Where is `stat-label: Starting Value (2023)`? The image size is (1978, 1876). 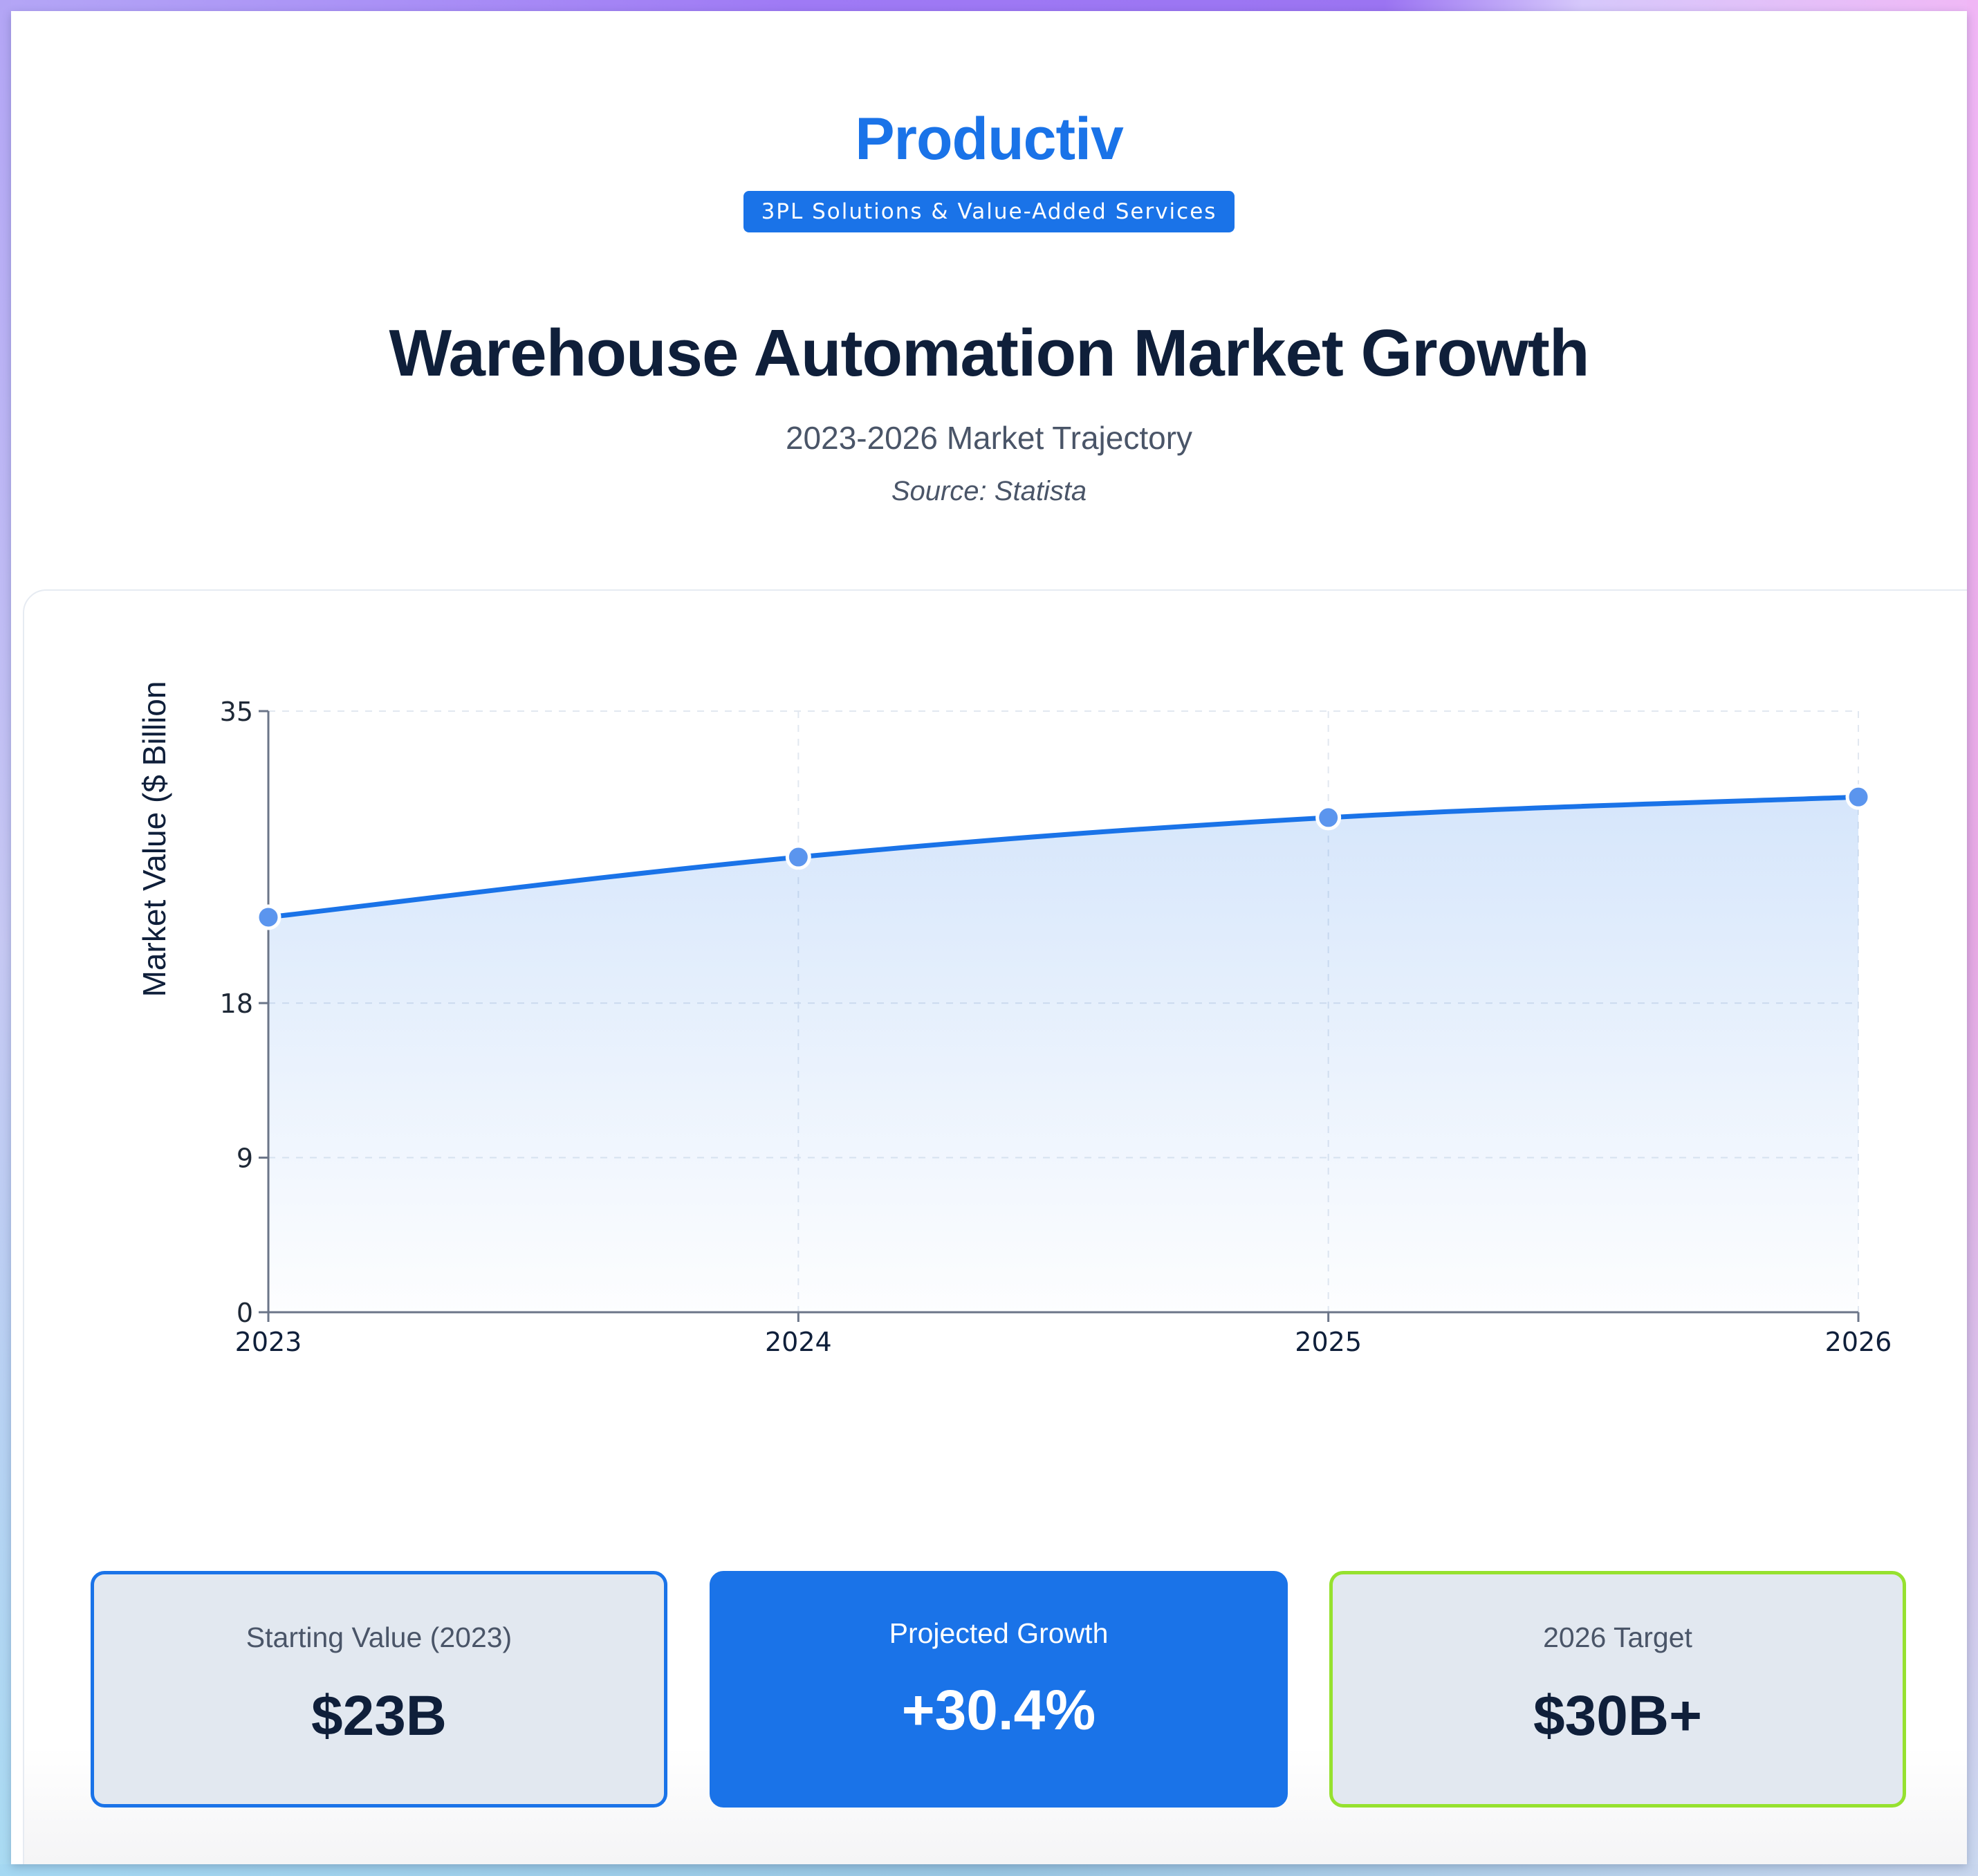
stat-label: Starting Value (2023) is located at coordinates (379, 1637).